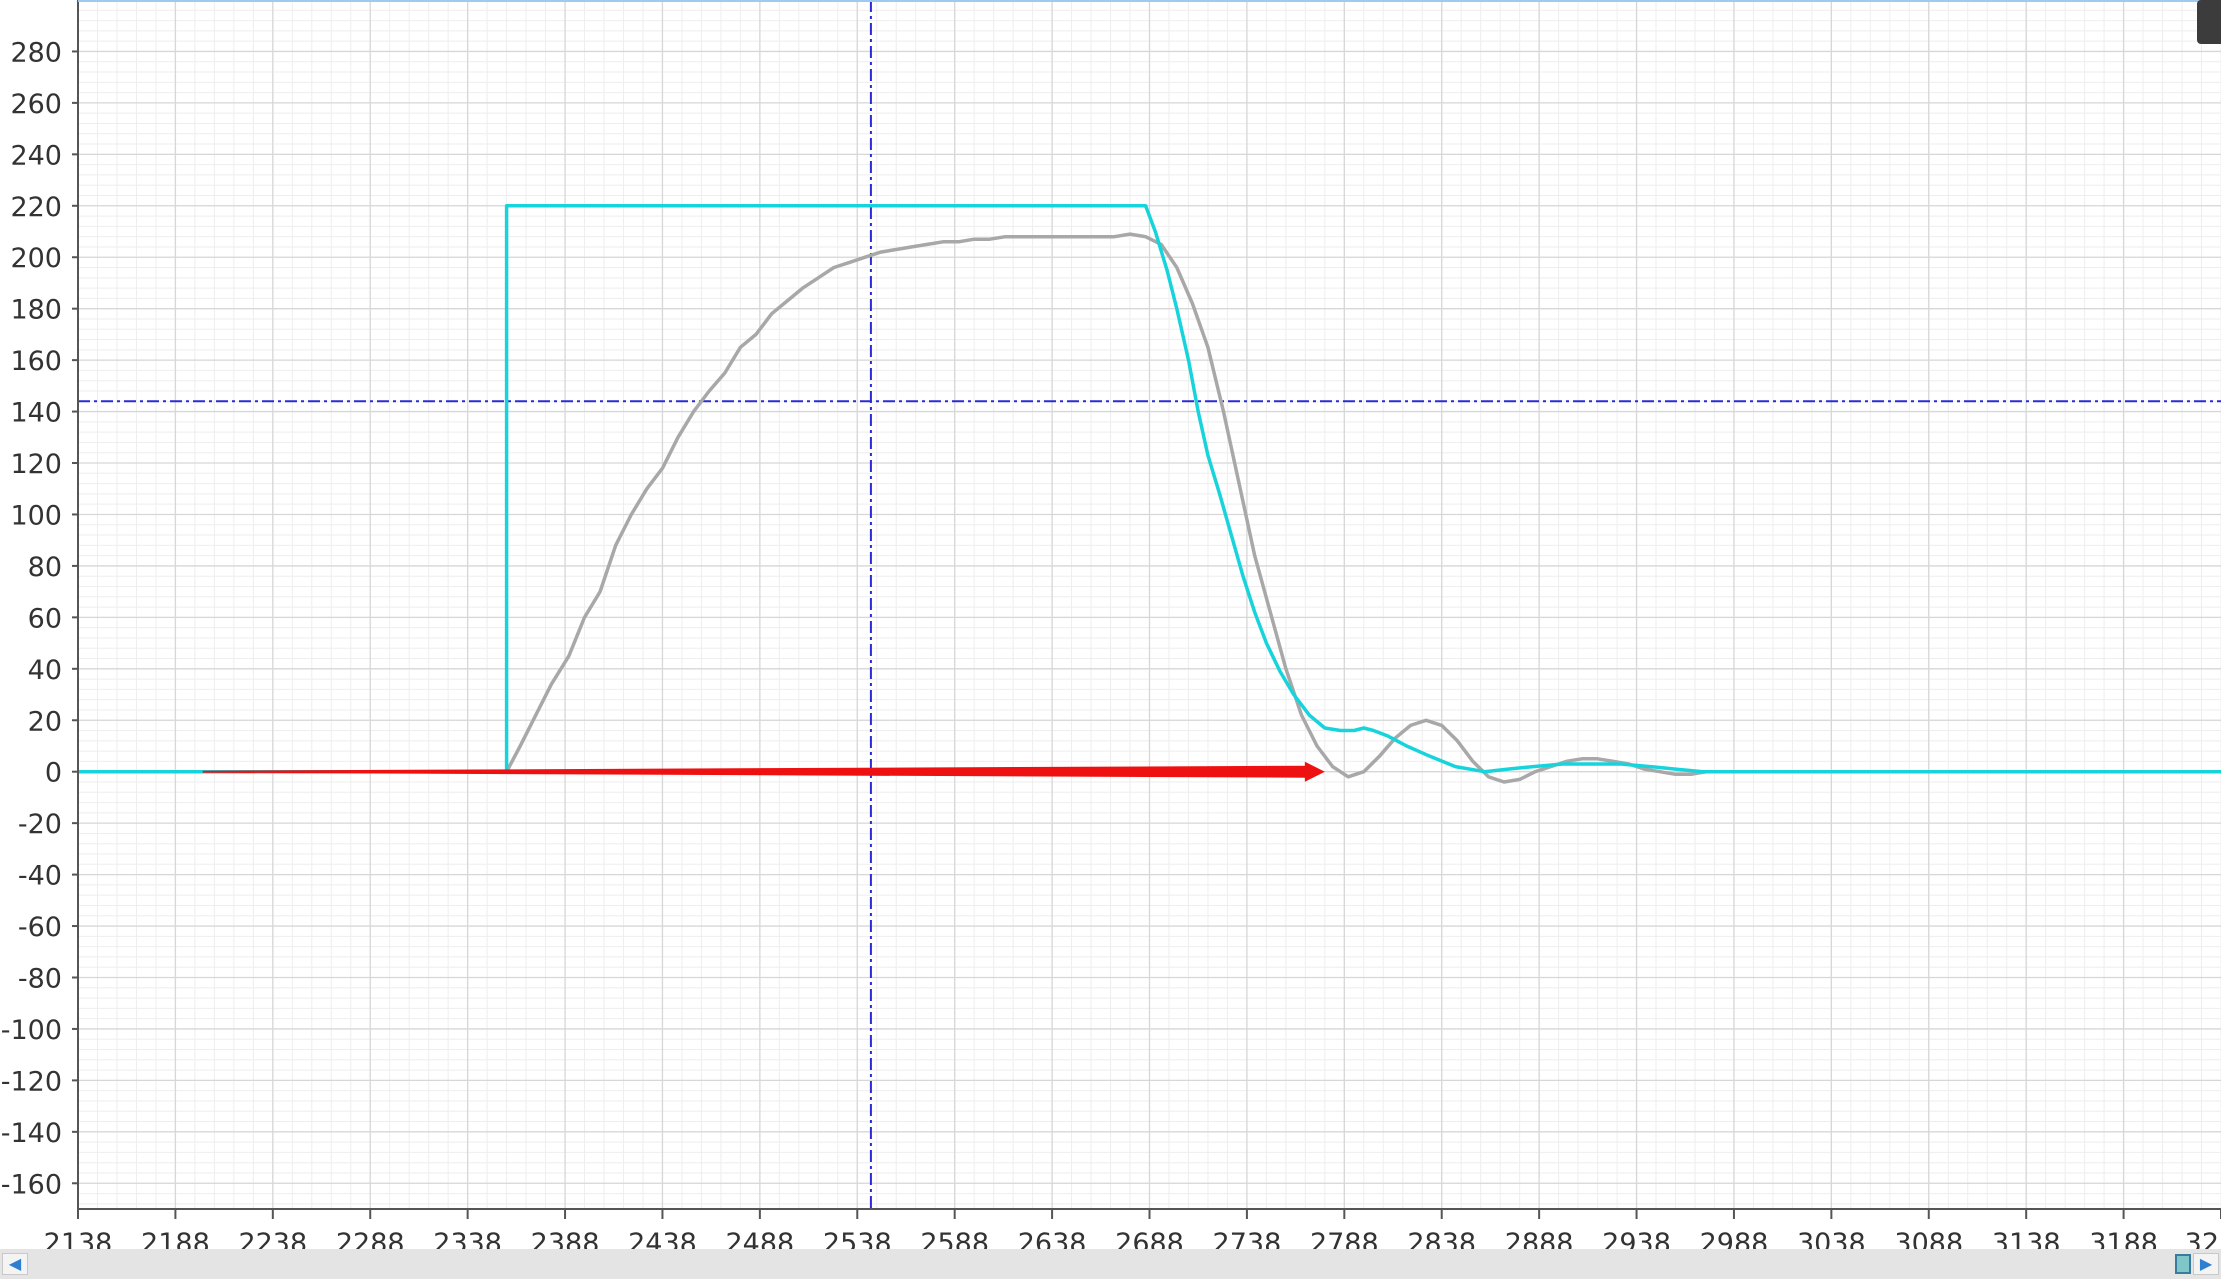  Describe the element at coordinates (662, 1238) in the screenshot. I see `x-tick-label: 2438` at that location.